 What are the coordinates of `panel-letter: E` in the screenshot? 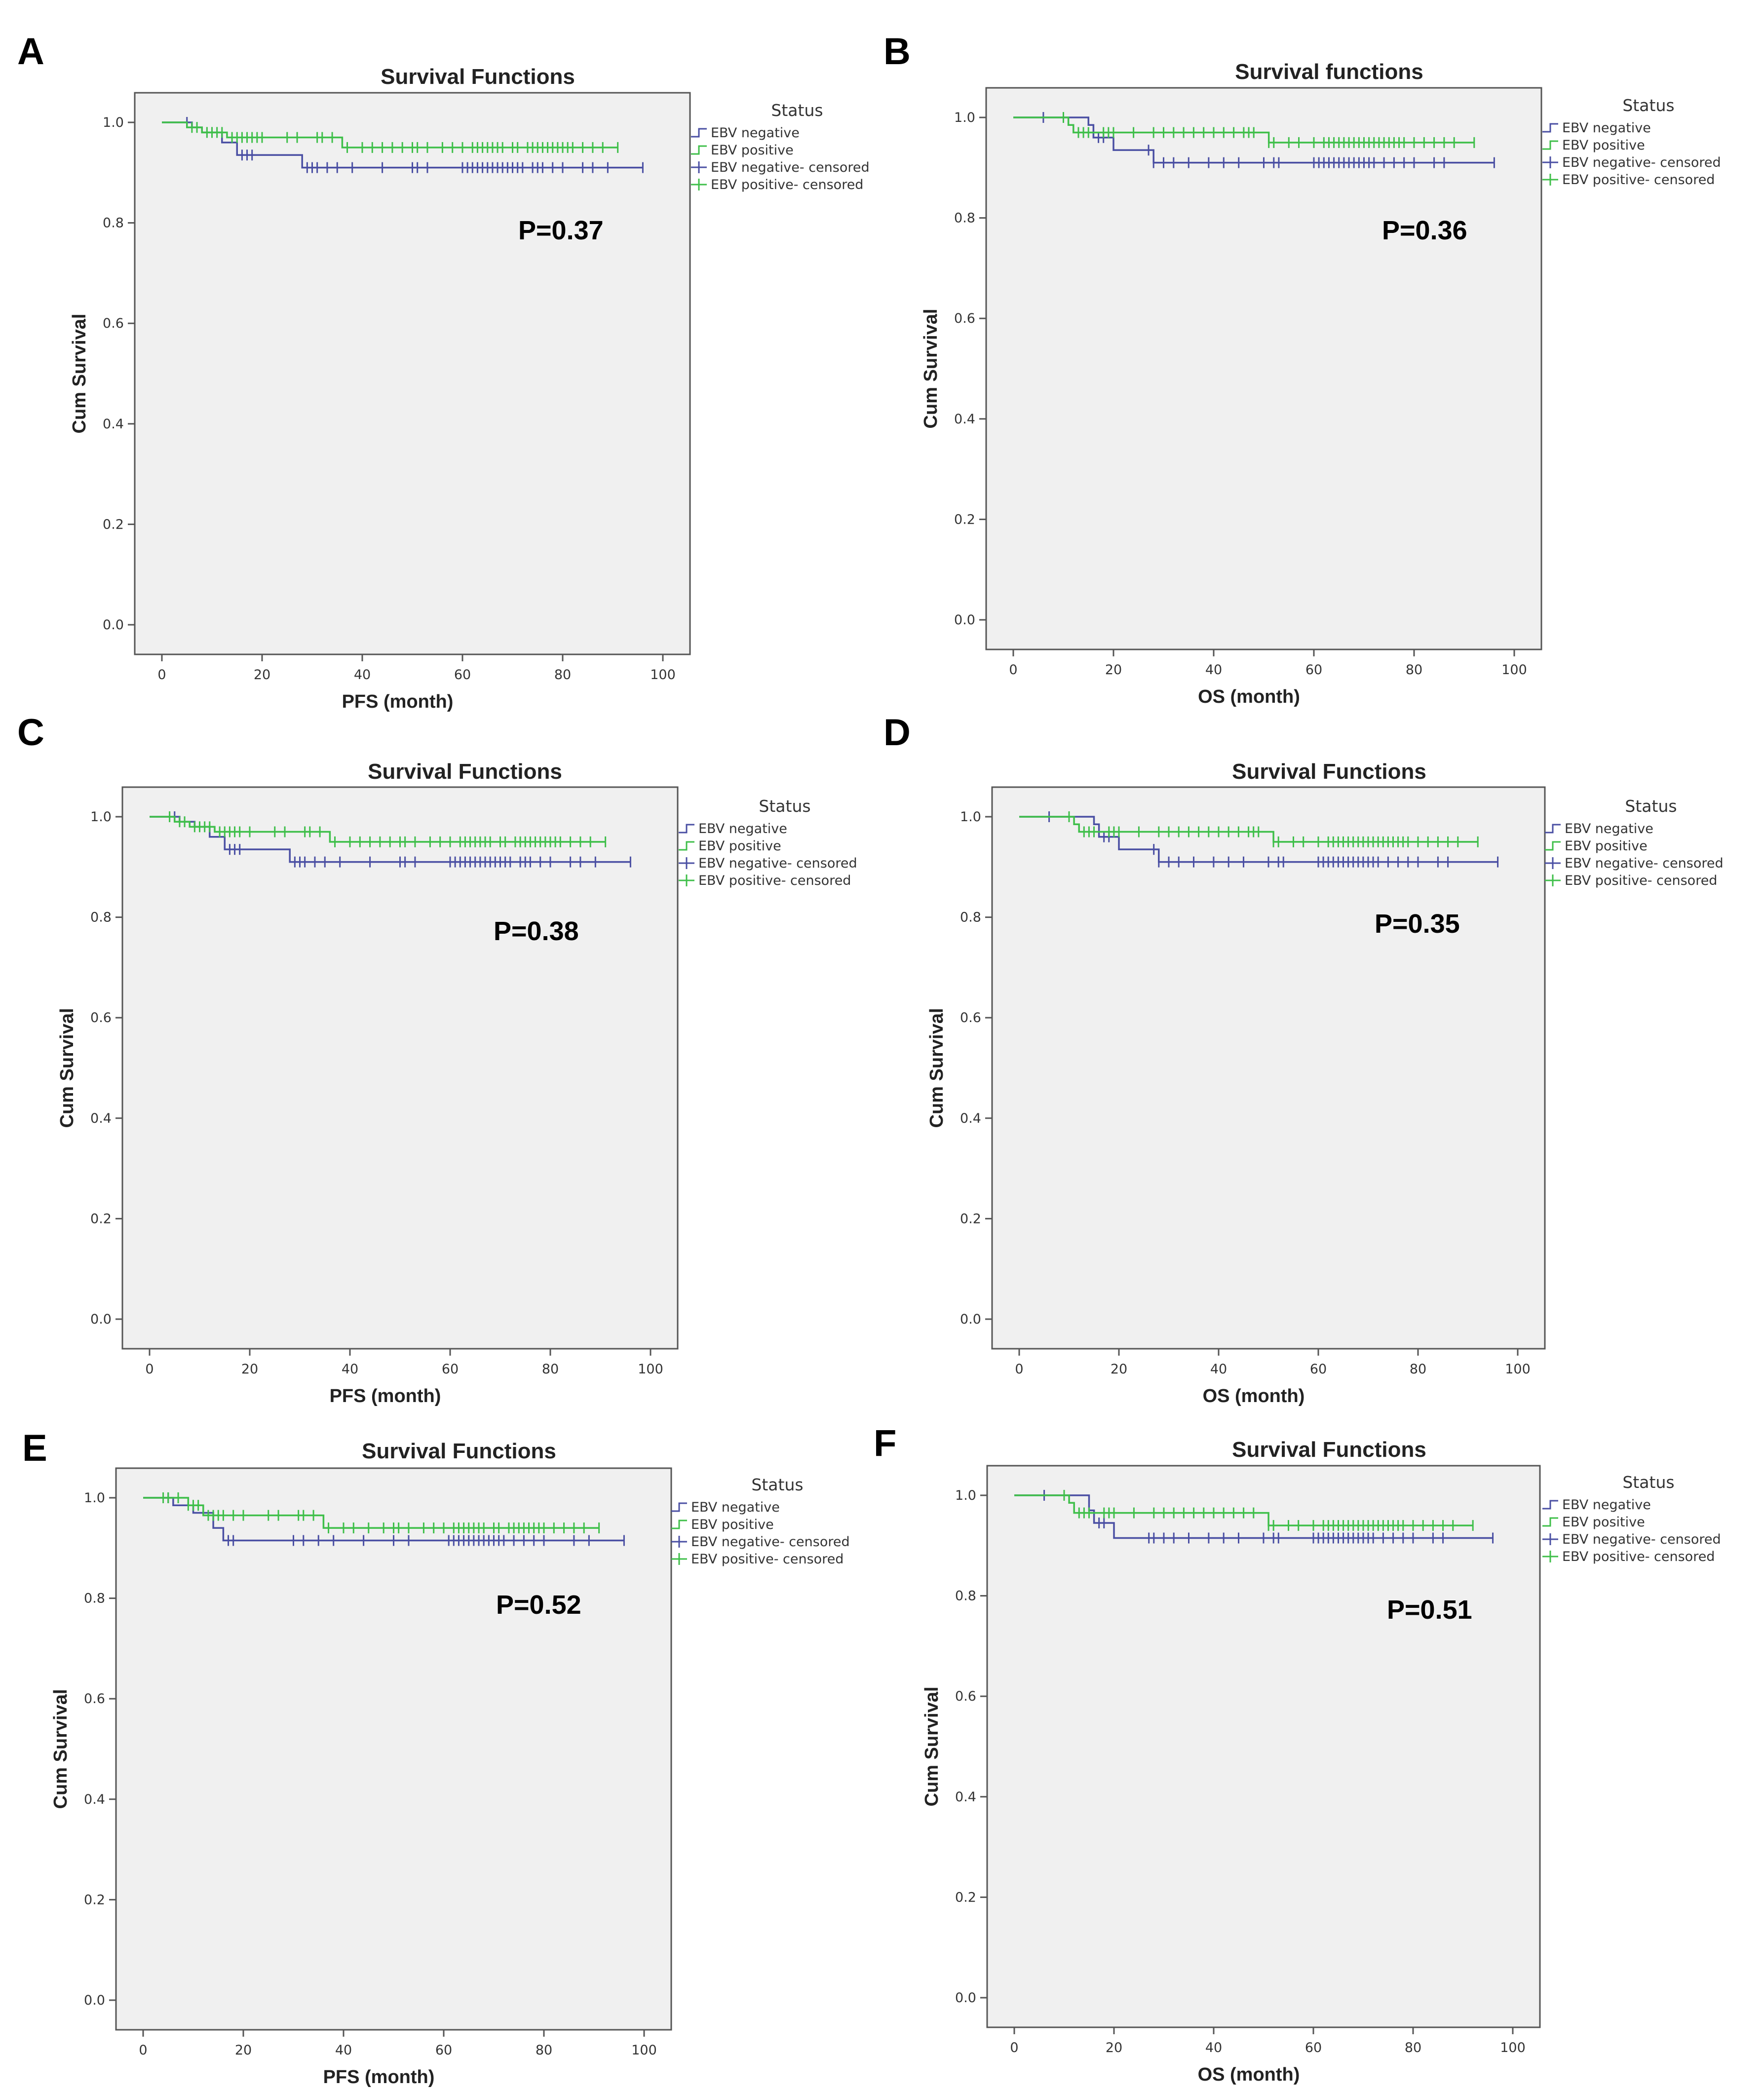 It's located at (34, 1448).